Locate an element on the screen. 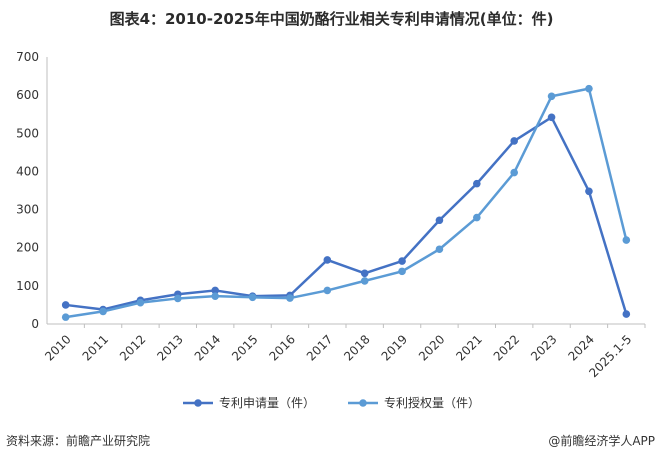 This screenshot has width=663, height=460. x-tick-label: 2021 is located at coordinates (468, 347).